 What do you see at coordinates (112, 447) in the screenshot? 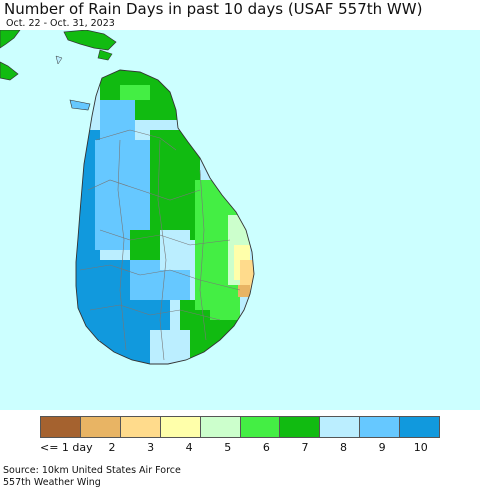
I see `legend-label: 2` at bounding box center [112, 447].